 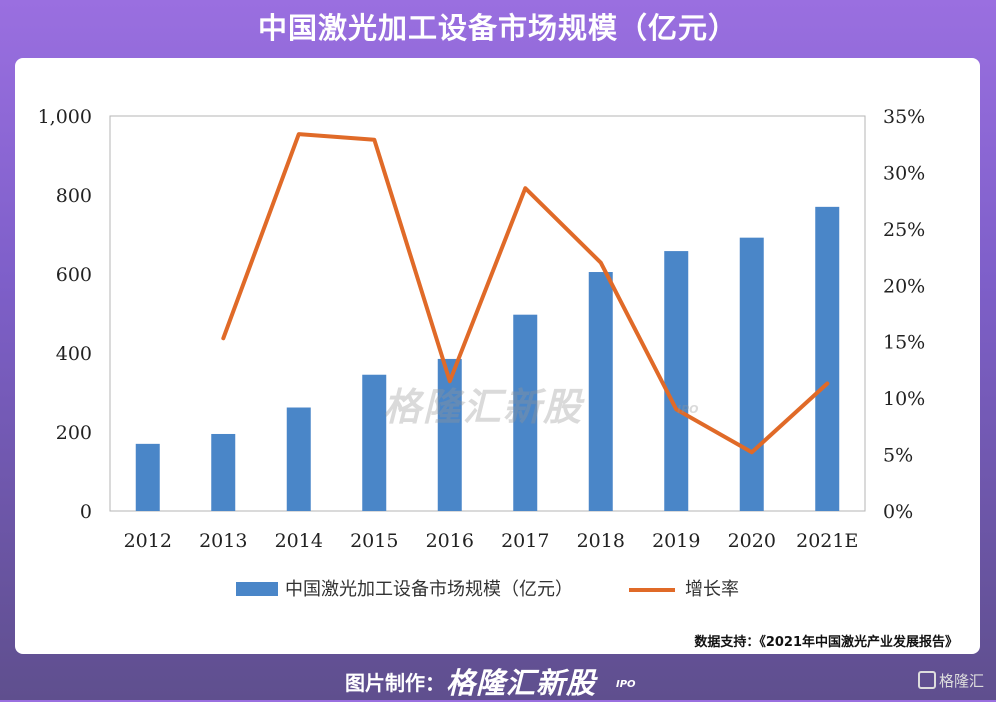 What do you see at coordinates (904, 230) in the screenshot?
I see `y-tick-label-right: 25%` at bounding box center [904, 230].